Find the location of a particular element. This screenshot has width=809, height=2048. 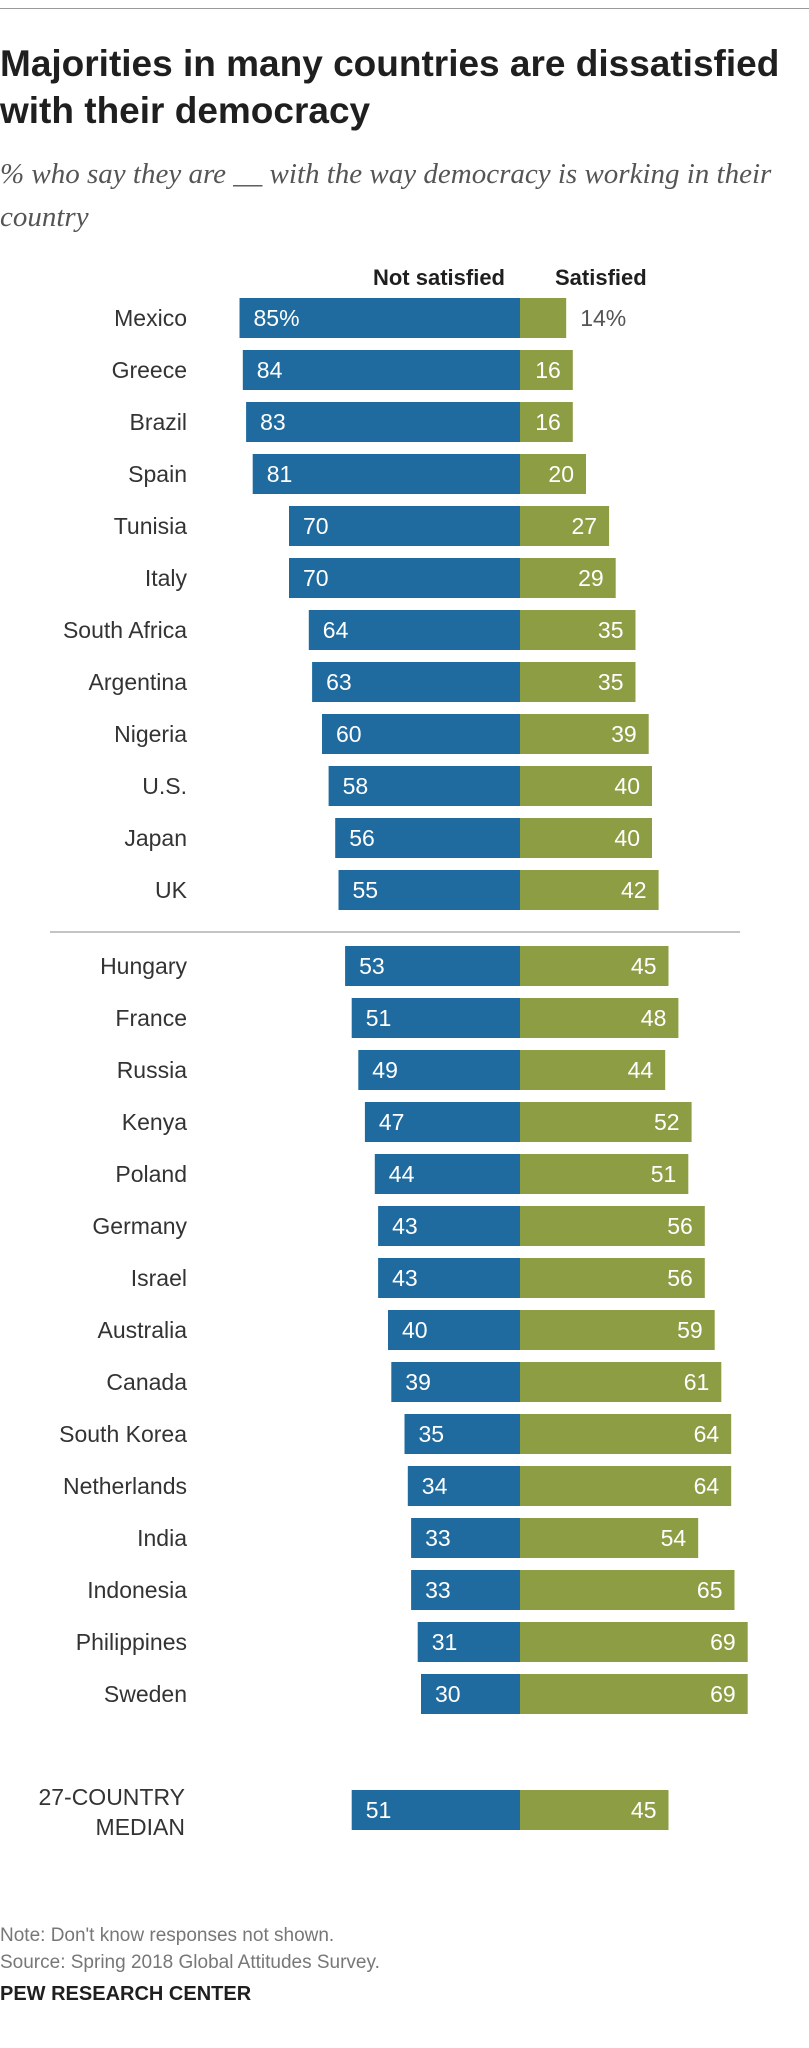

value-label-satisfied: 27 is located at coordinates (585, 526).